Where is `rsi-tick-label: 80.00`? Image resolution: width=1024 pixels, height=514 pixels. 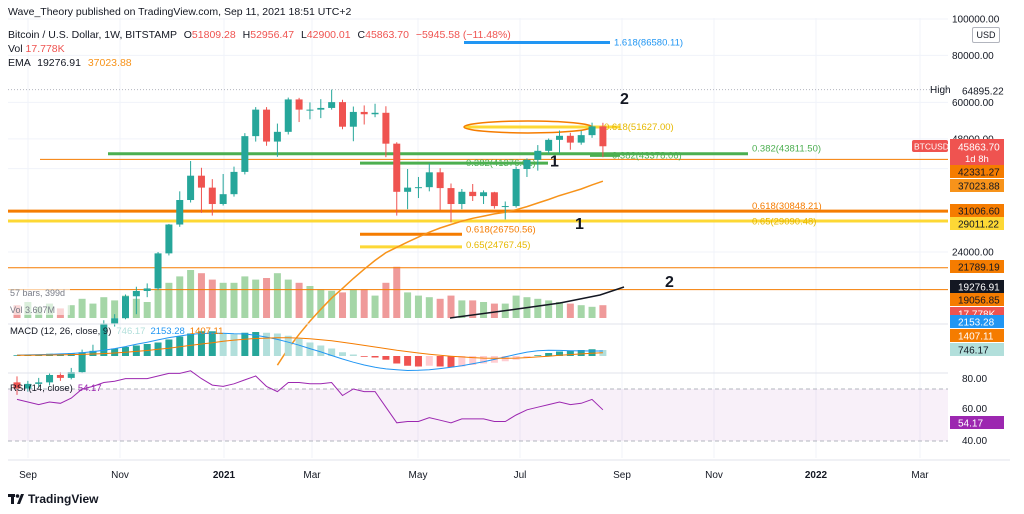 rsi-tick-label: 80.00 is located at coordinates (974, 379).